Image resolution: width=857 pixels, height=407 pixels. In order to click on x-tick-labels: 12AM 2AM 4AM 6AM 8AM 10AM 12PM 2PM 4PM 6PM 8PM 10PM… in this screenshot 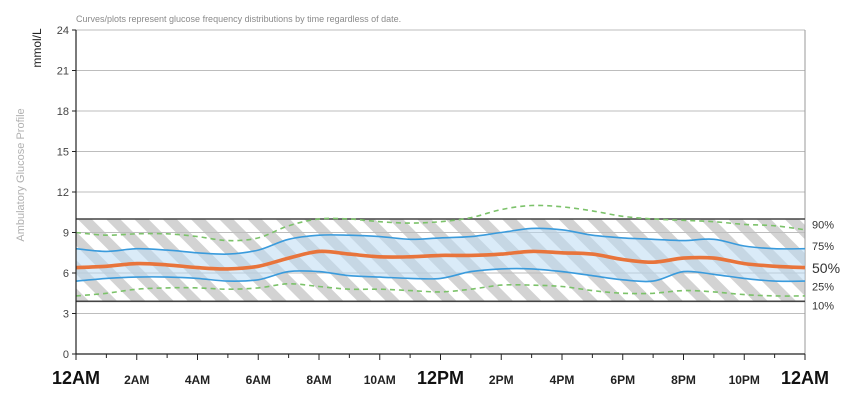, I will do `click(440, 378)`.